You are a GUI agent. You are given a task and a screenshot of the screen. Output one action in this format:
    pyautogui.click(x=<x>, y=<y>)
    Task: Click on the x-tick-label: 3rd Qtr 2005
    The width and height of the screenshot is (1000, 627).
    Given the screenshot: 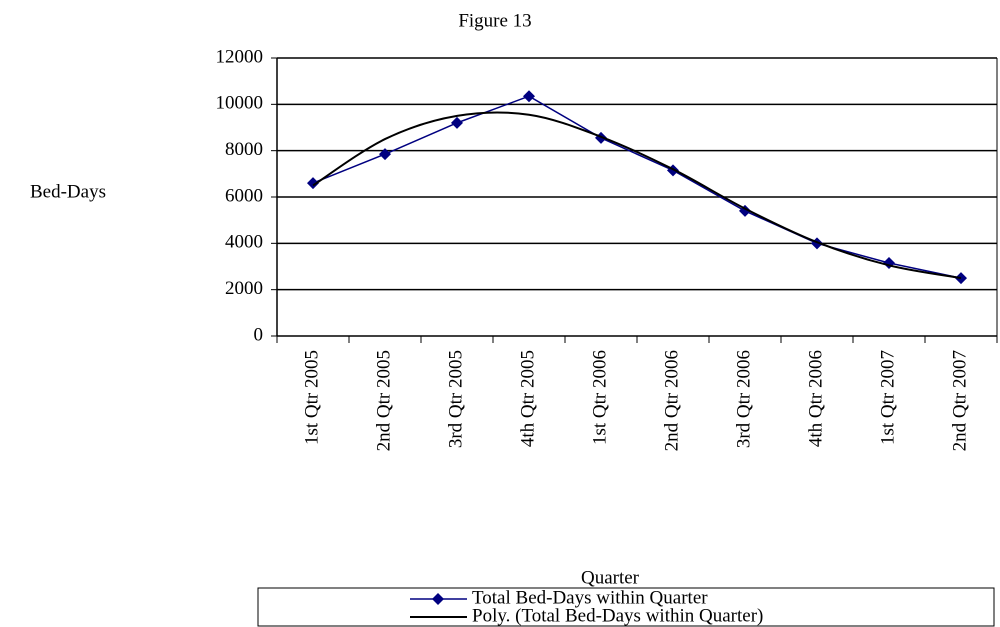 What is the action you would take?
    pyautogui.click(x=455, y=399)
    